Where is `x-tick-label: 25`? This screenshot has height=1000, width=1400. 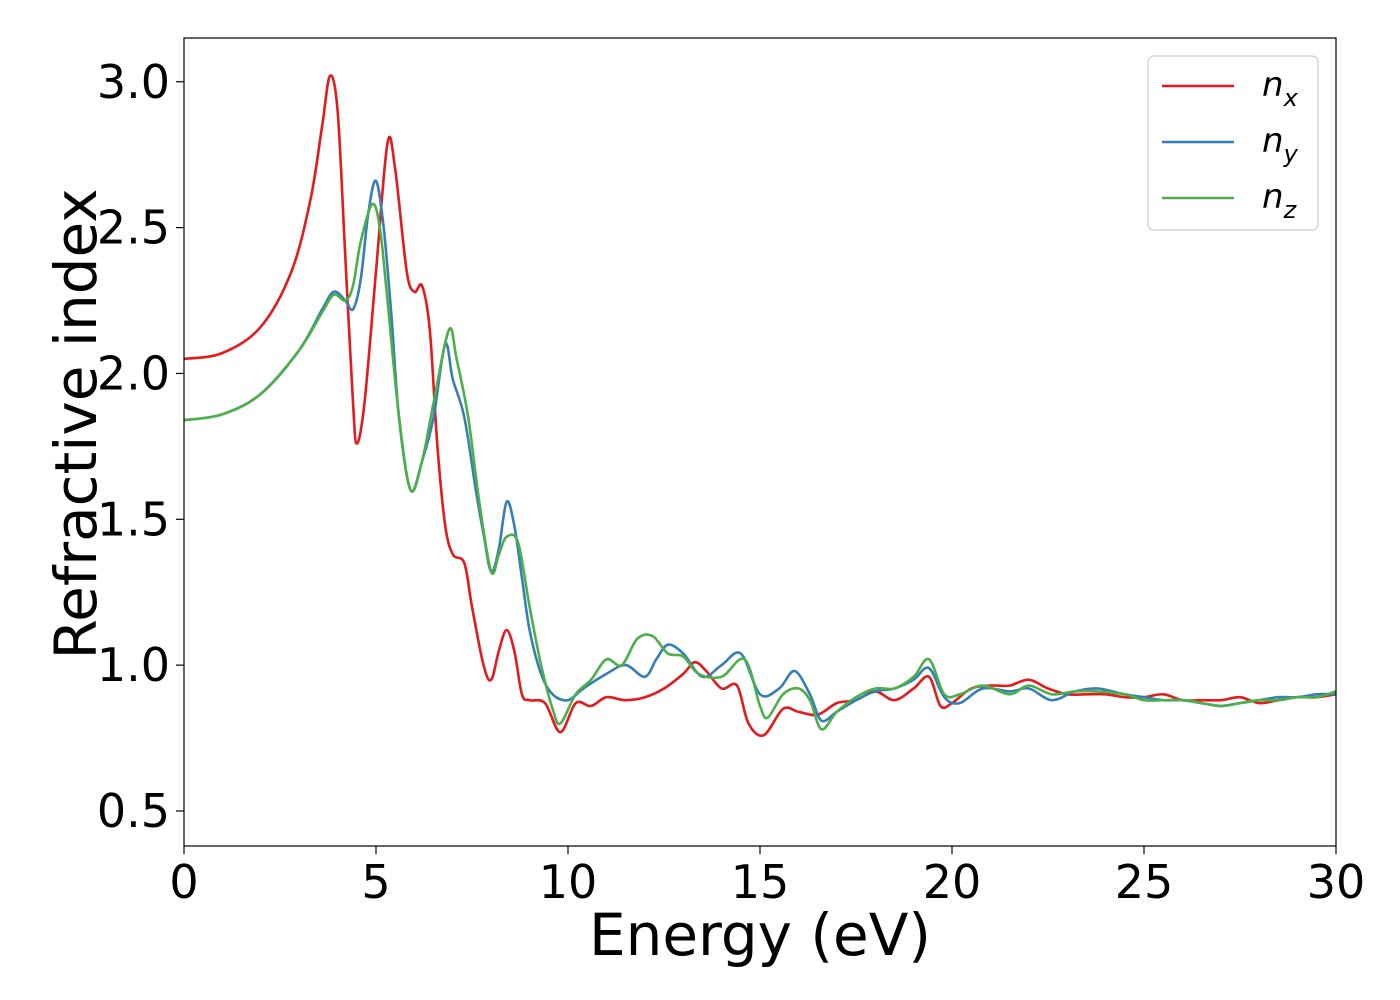 x-tick-label: 25 is located at coordinates (1144, 882).